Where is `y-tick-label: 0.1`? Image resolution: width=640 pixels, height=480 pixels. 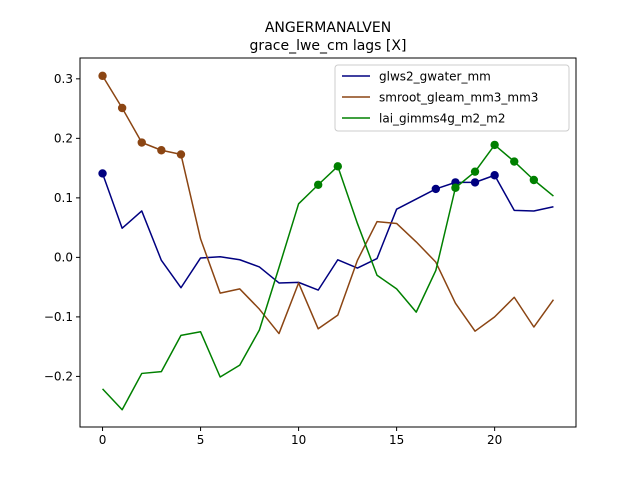
y-tick-label: 0.1 is located at coordinates (63, 198).